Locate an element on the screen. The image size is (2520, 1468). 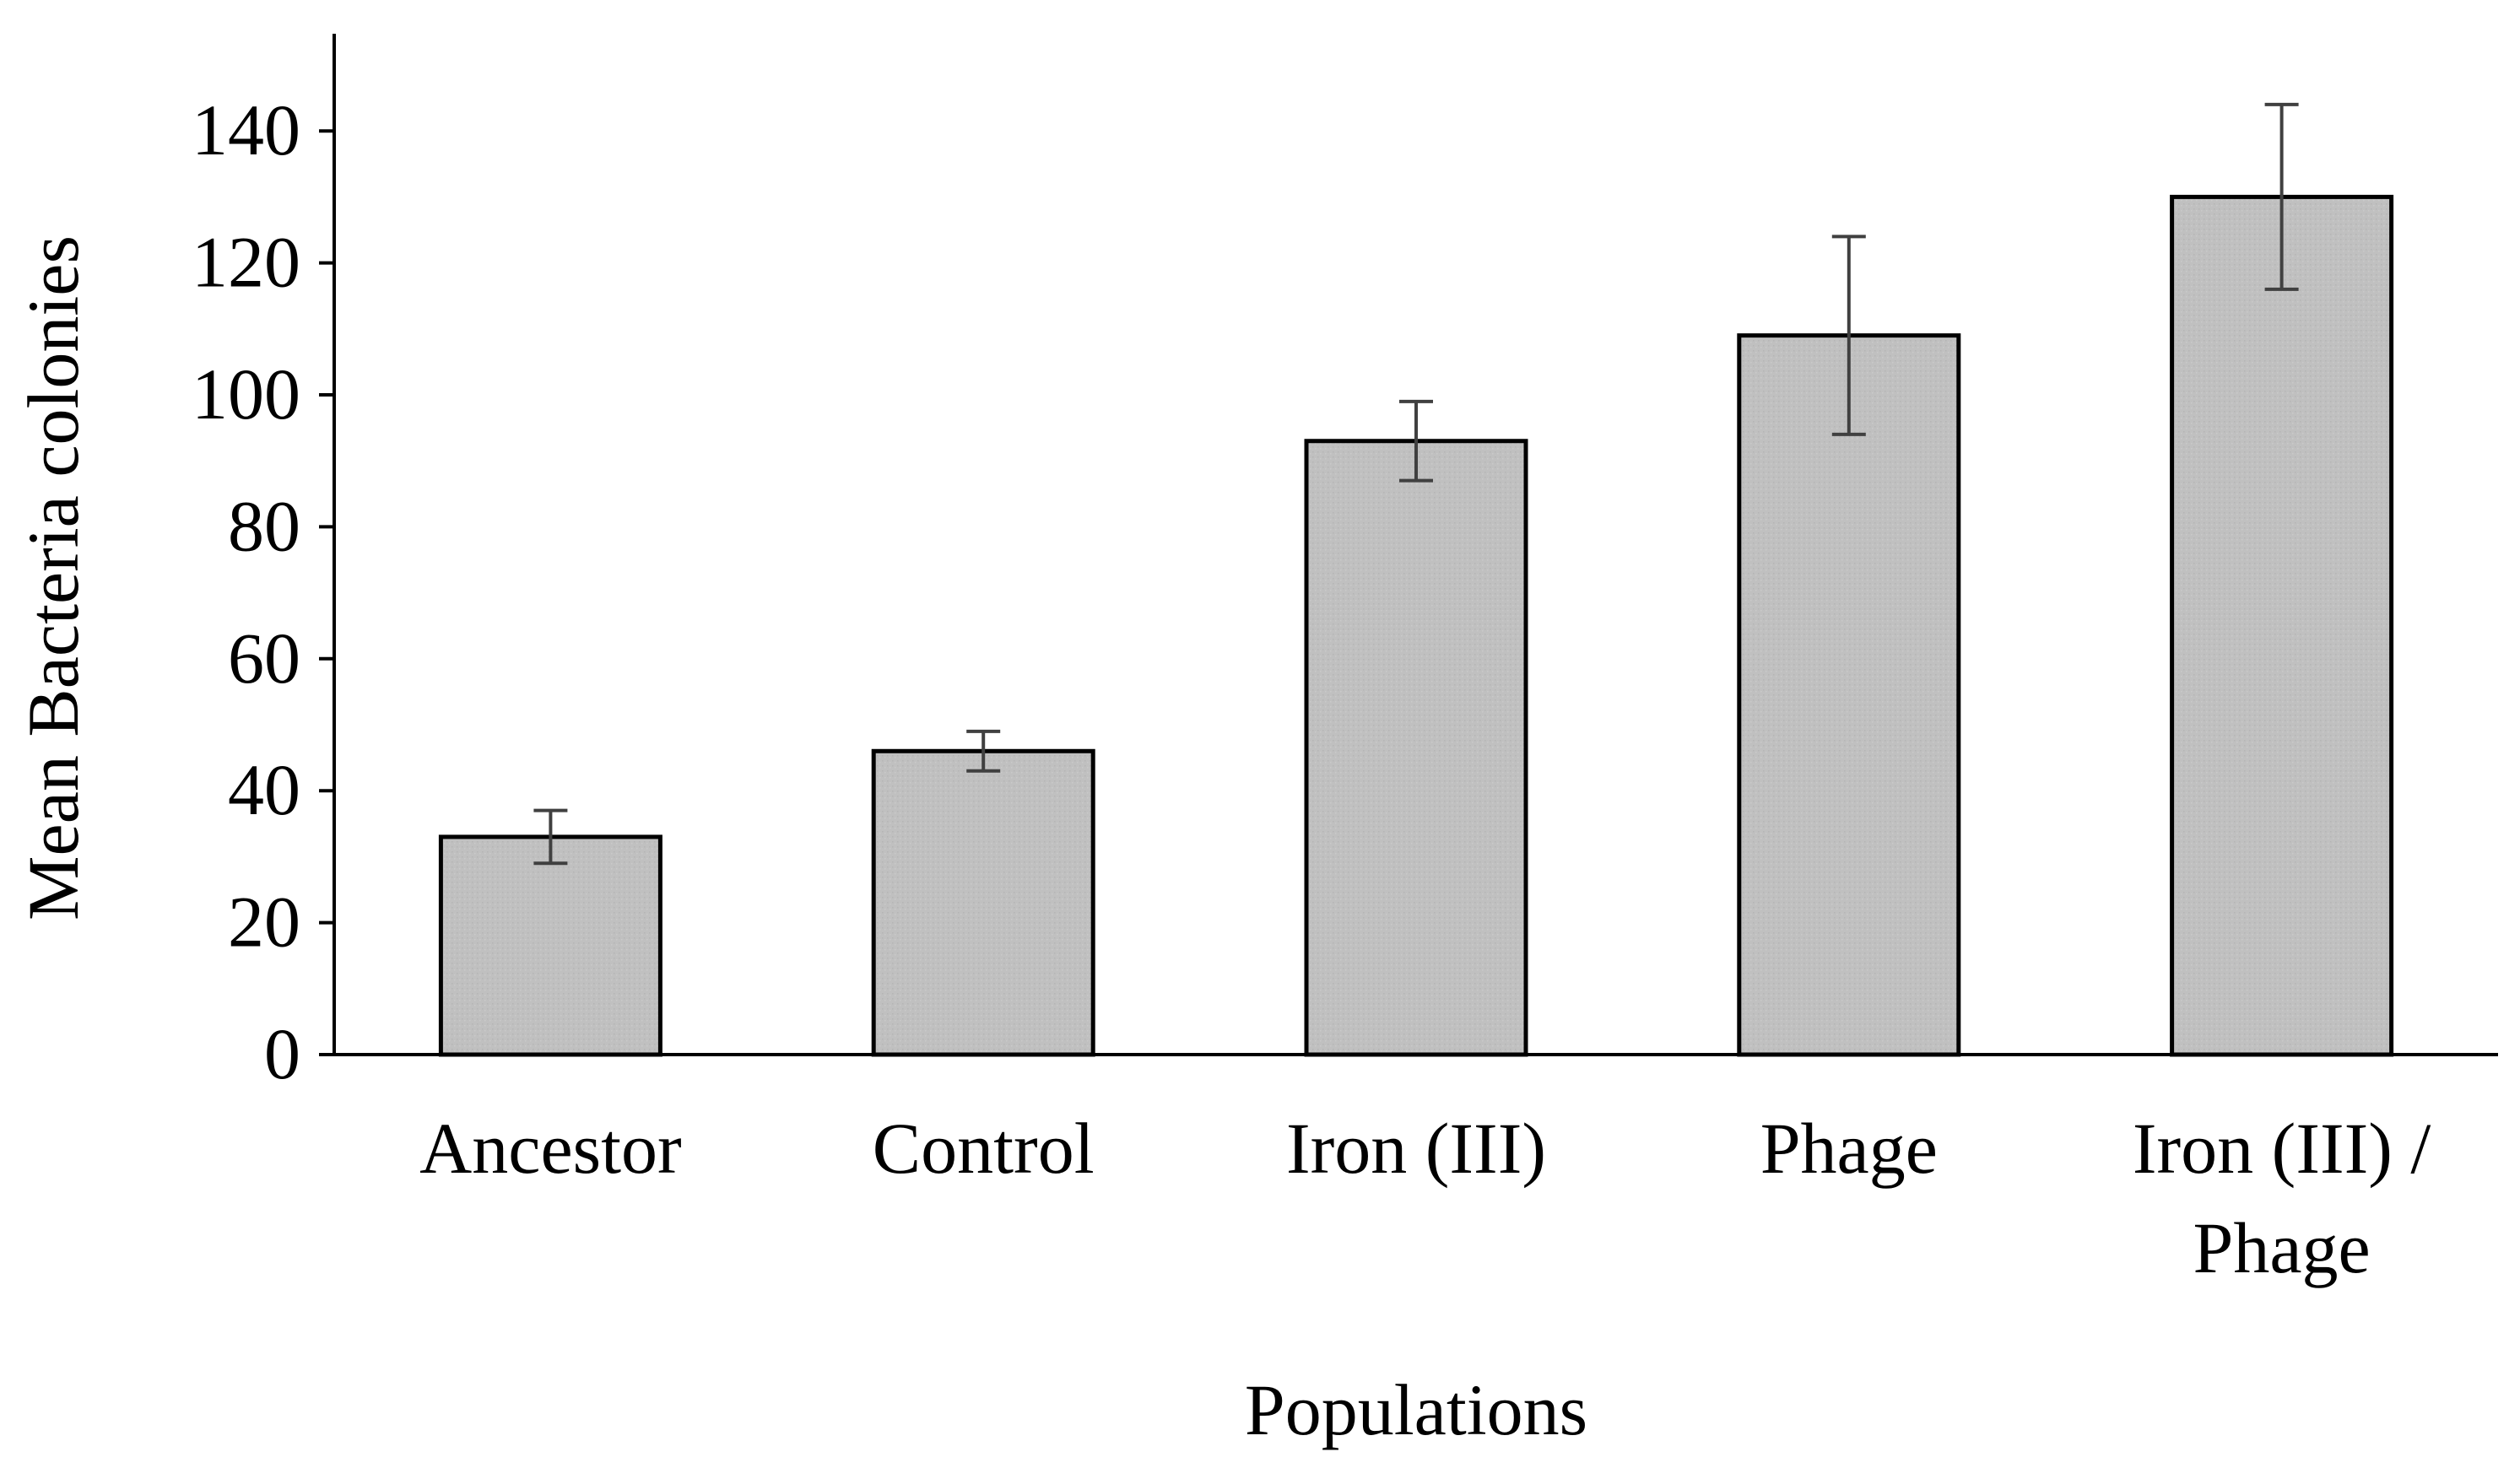
x-tick-label: Control is located at coordinates (984, 1148).